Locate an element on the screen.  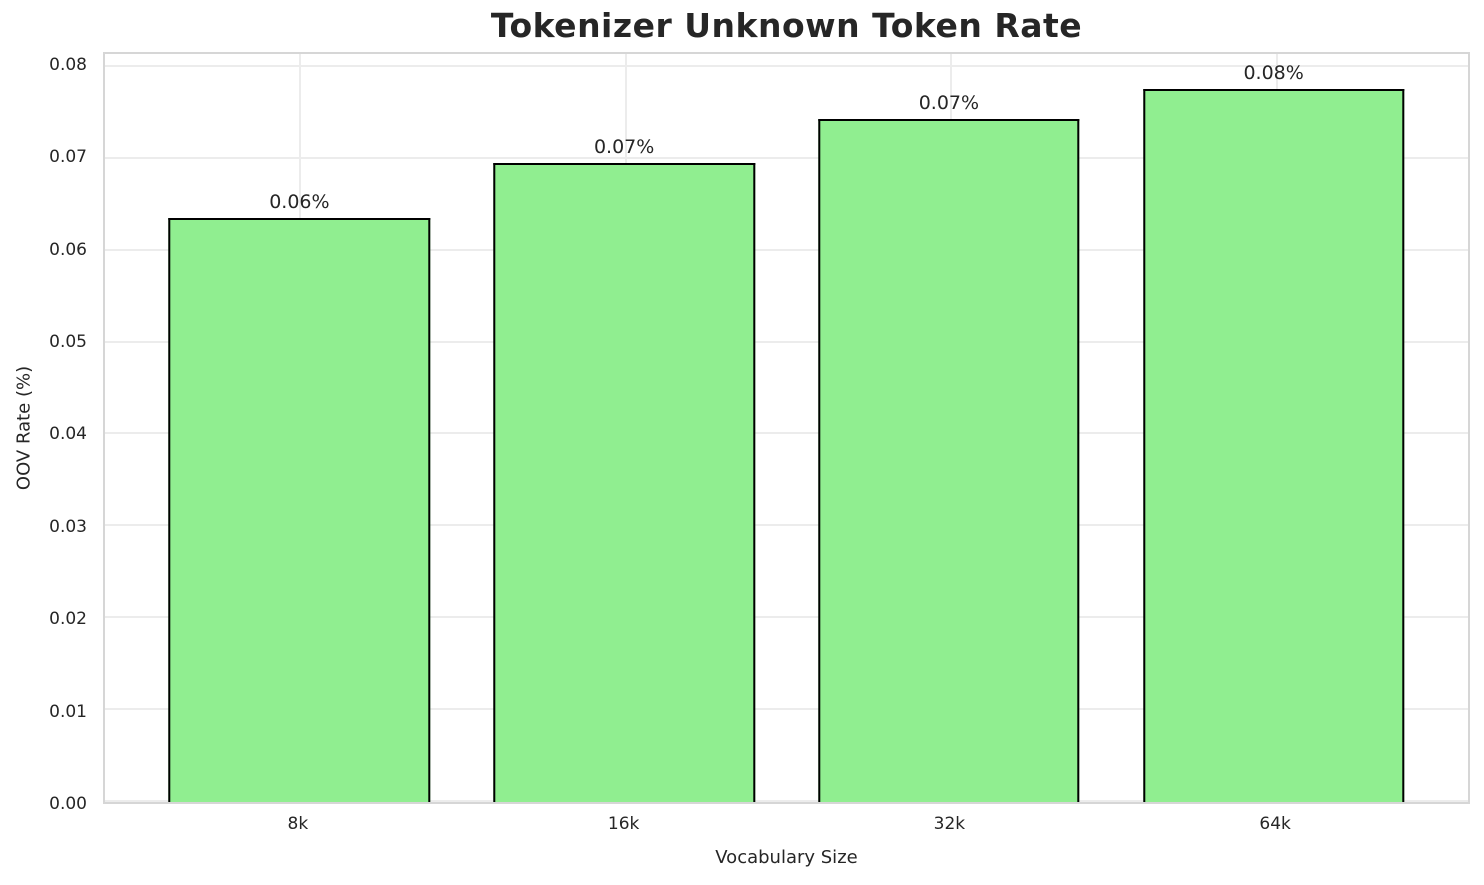
x-axis-label: Vocabulary Size is located at coordinates (786, 857).